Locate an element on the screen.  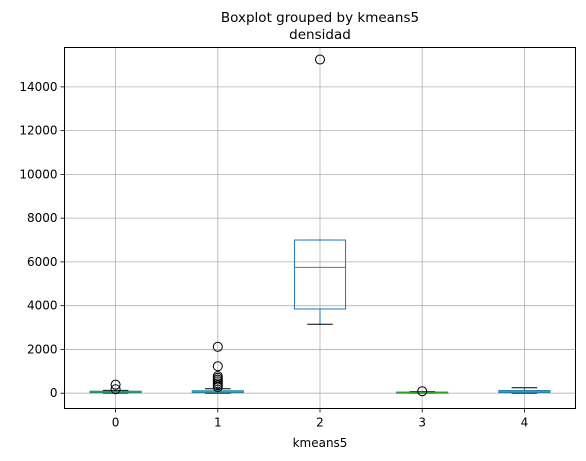
y-tick-label: 12000 is located at coordinates (38, 131).